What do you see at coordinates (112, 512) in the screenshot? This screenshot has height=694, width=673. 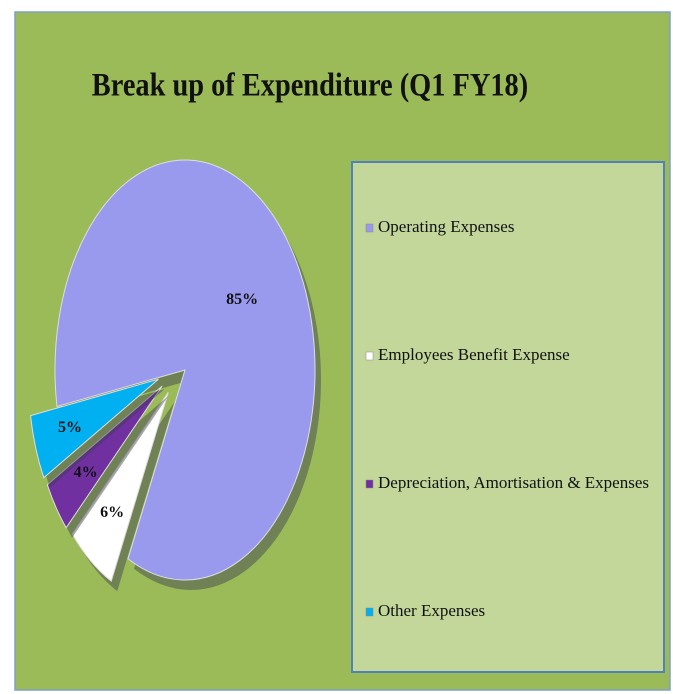 I see `data-label: 6%` at bounding box center [112, 512].